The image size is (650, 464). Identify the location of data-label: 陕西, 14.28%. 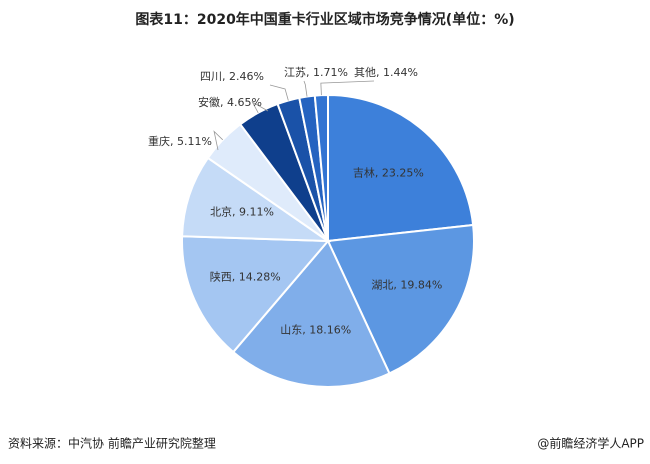
(245, 277).